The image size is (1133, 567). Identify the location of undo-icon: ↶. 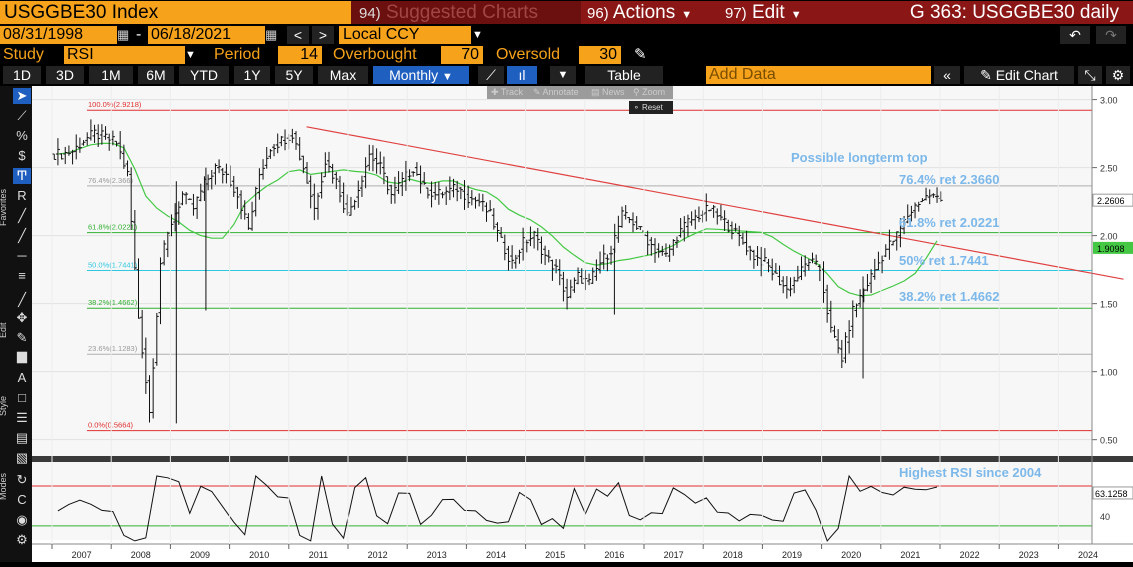
(1075, 35).